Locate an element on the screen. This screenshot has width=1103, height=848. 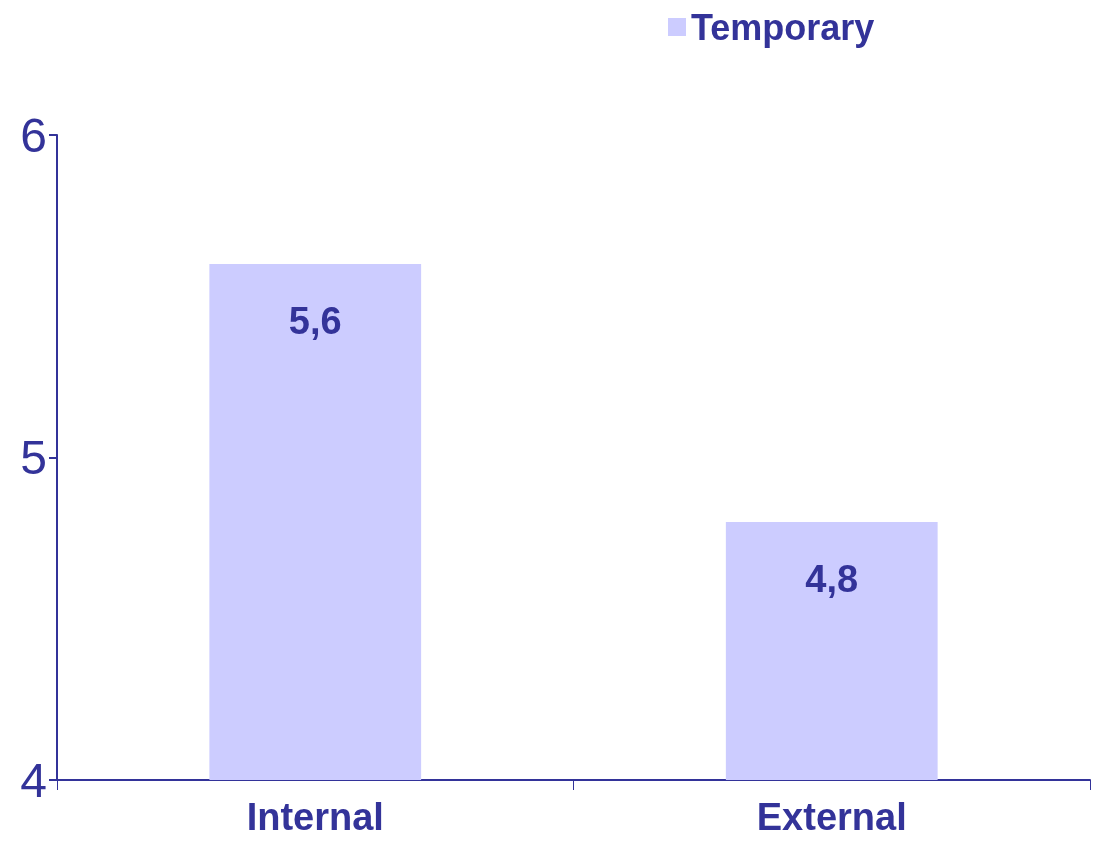
data-label: 5,6 is located at coordinates (315, 321).